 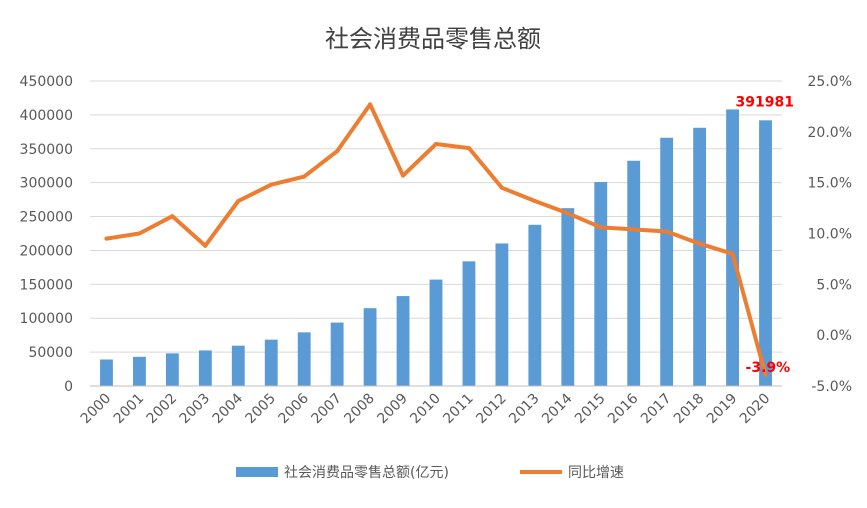 What do you see at coordinates (830, 133) in the screenshot?
I see `right-tick-label: 20.0%` at bounding box center [830, 133].